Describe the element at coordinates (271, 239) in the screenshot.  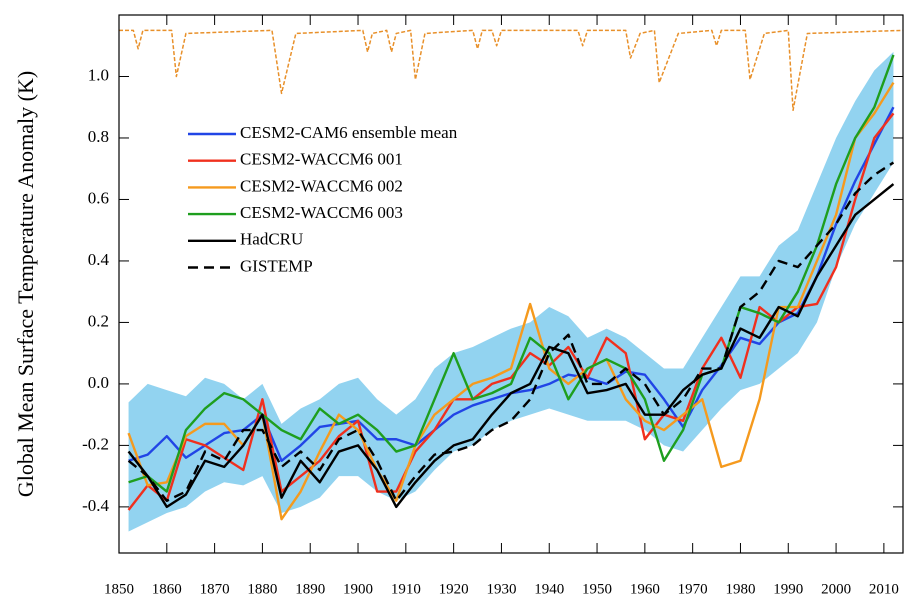
I see `legend-label: HadCRU` at that location.